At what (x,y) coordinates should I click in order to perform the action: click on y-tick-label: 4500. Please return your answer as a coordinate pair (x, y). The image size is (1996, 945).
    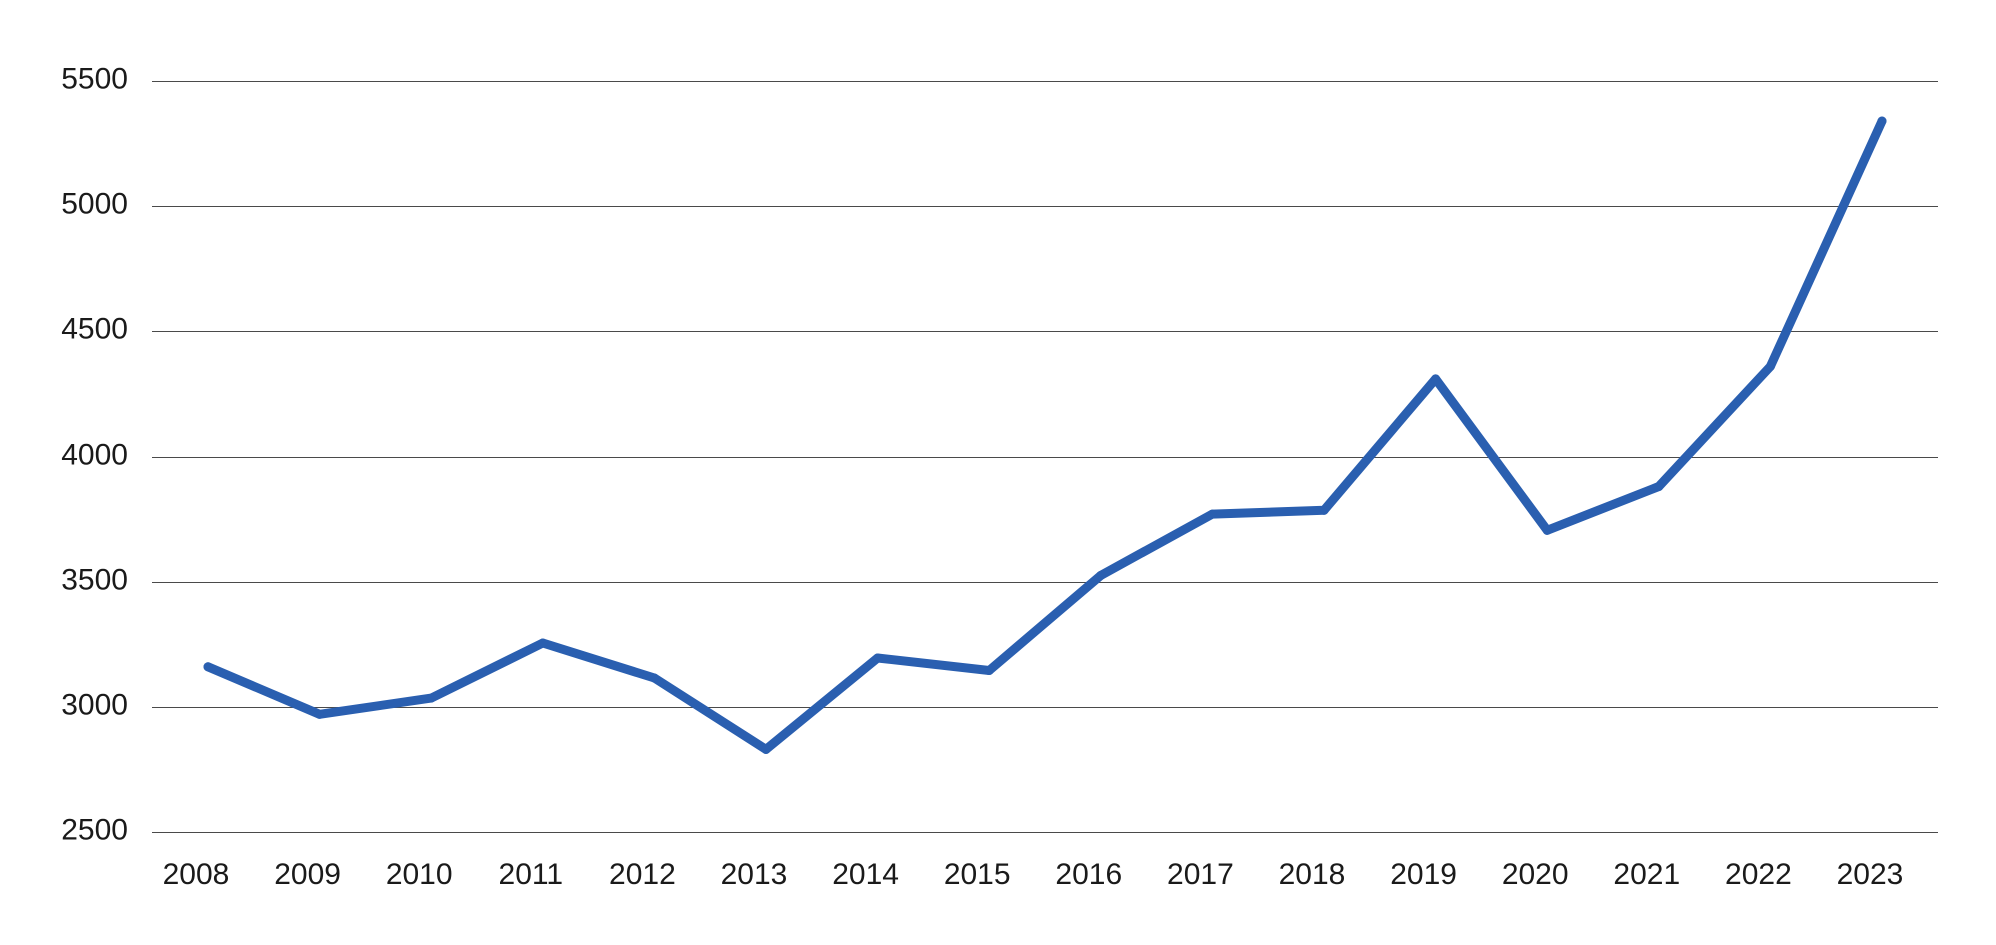
    Looking at the image, I should click on (94, 328).